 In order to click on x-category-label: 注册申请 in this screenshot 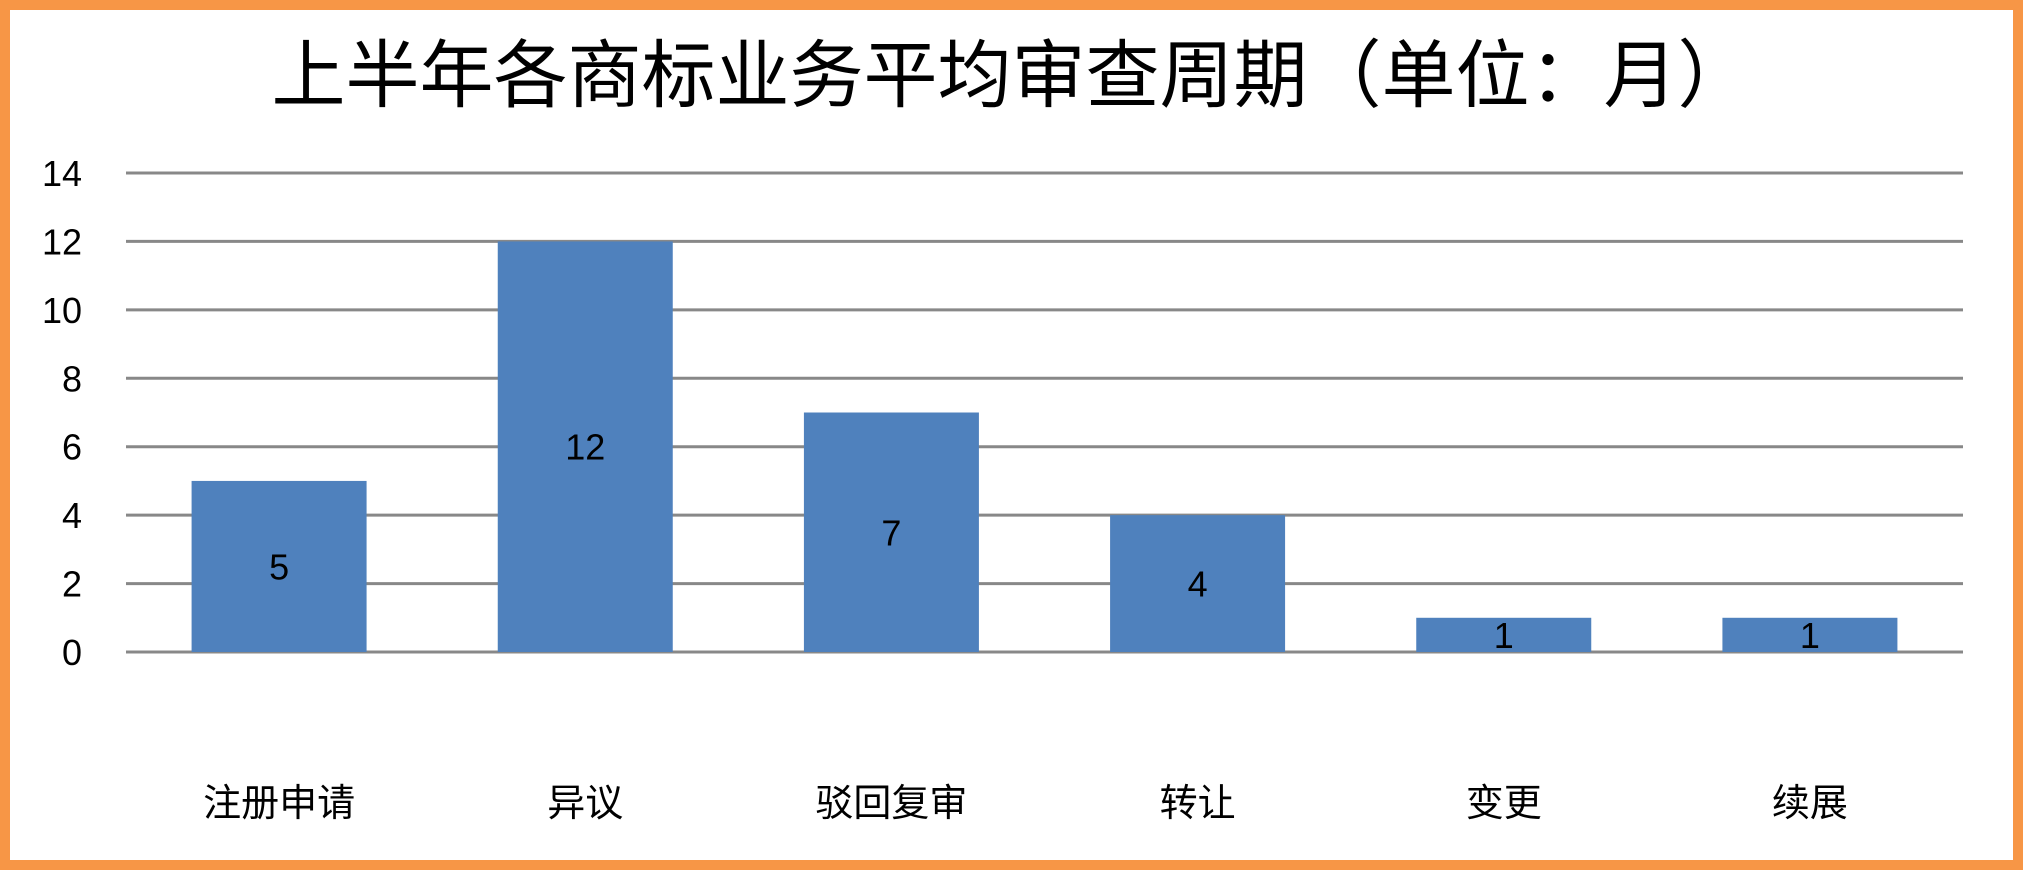, I will do `click(279, 803)`.